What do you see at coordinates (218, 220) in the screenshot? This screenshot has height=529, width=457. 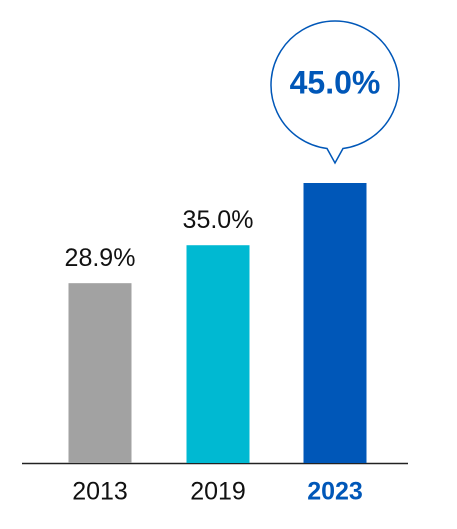 I see `value-label: 35.0%` at bounding box center [218, 220].